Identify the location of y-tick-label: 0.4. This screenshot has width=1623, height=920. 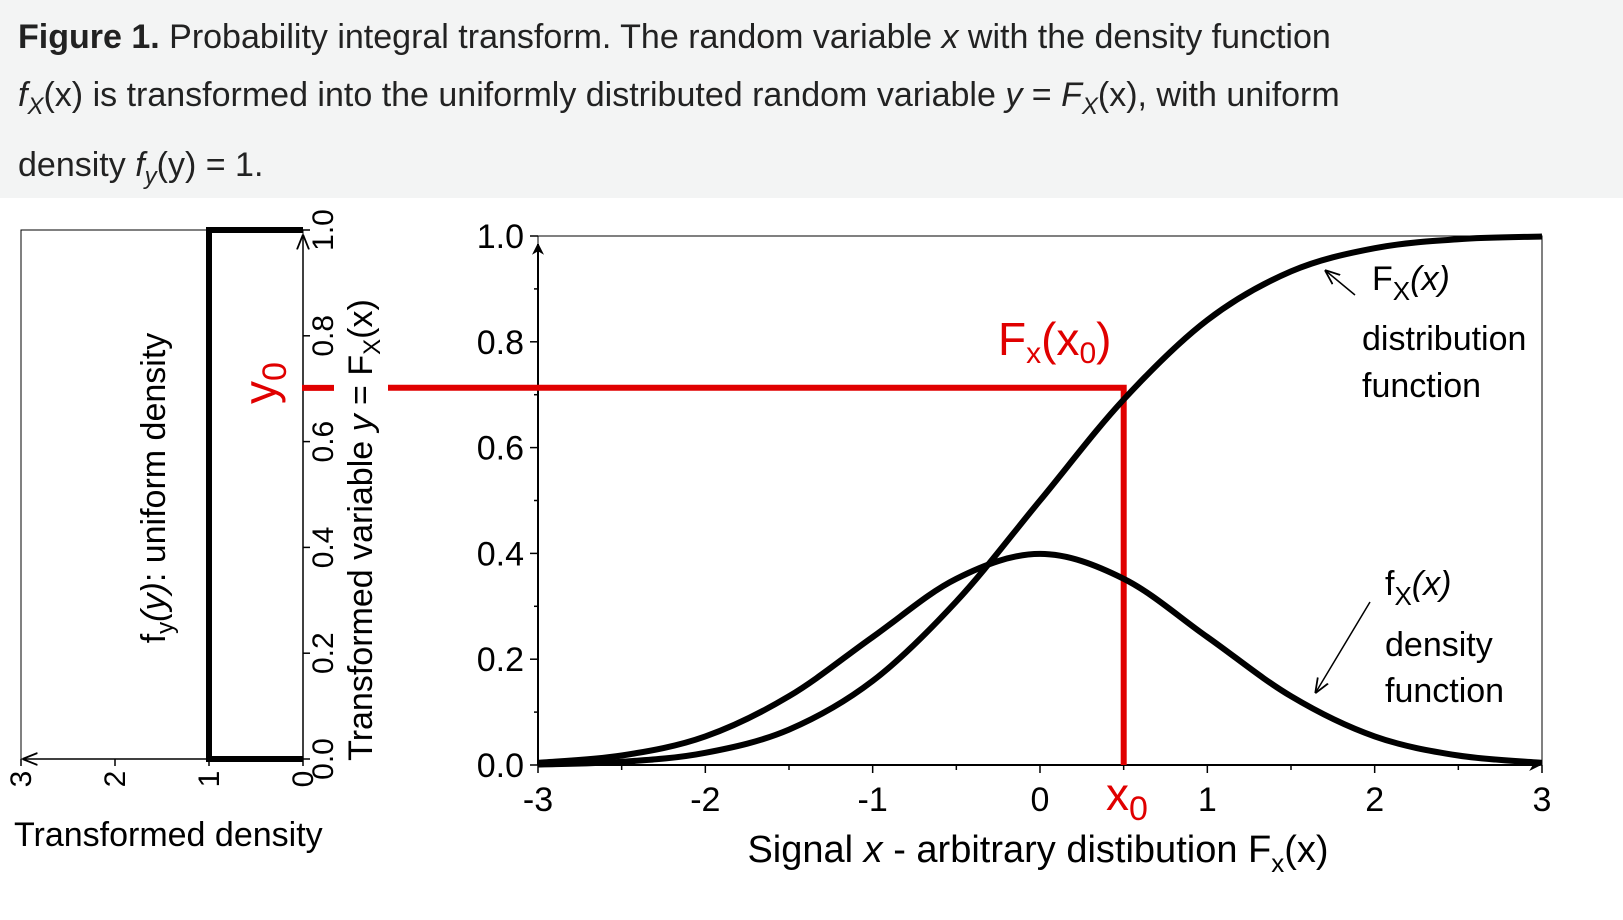
(500, 554).